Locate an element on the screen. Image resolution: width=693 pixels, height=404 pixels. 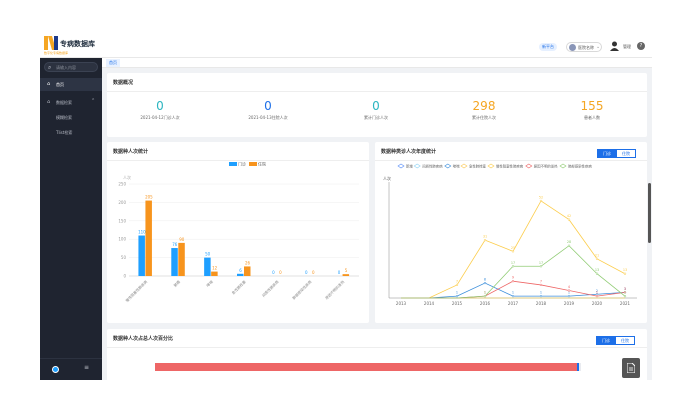
stat-label: 累计住院人次 is located at coordinates (484, 117).